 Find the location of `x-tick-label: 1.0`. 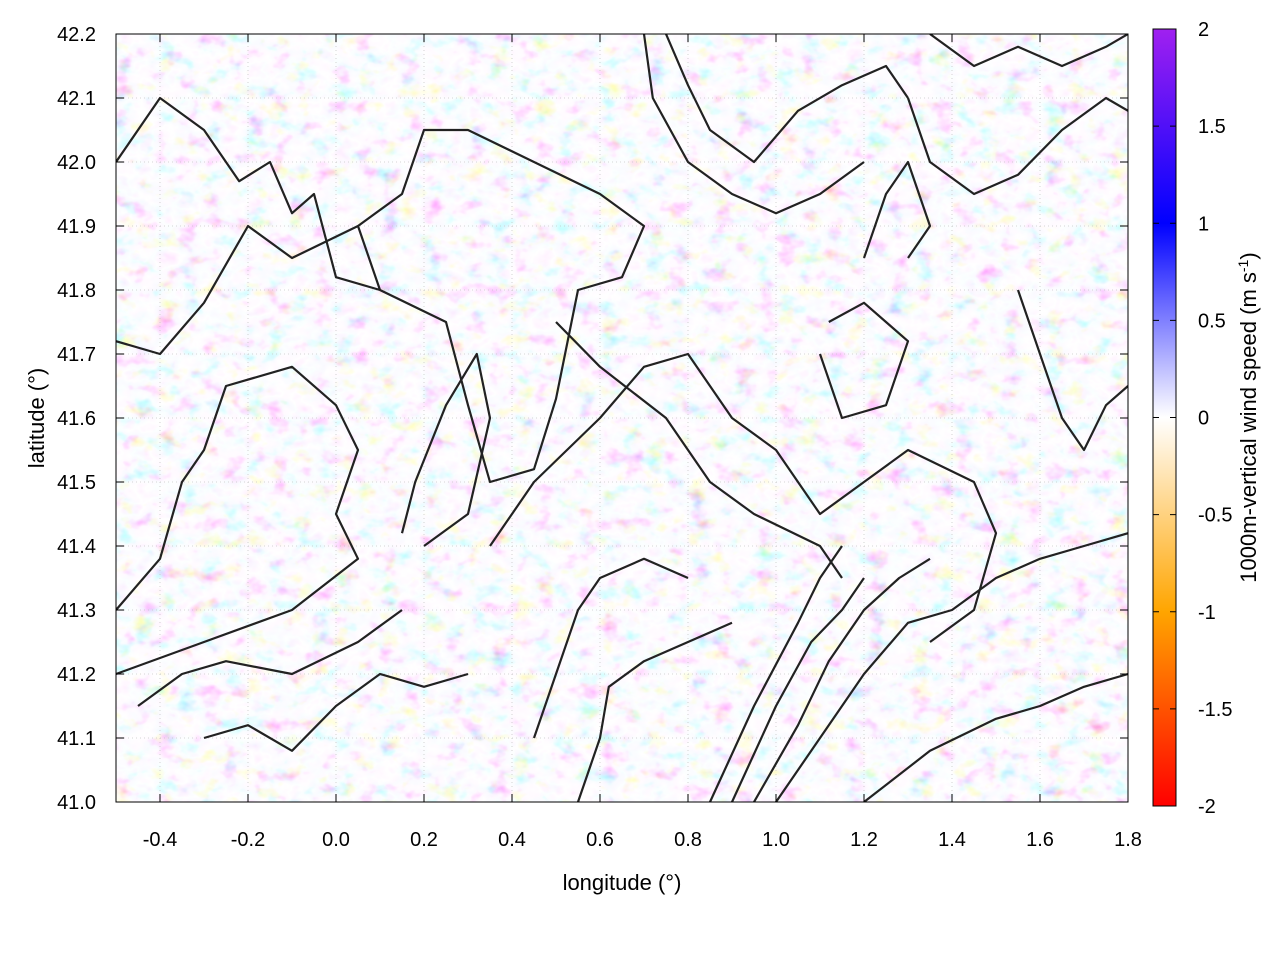

x-tick-label: 1.0 is located at coordinates (776, 840).